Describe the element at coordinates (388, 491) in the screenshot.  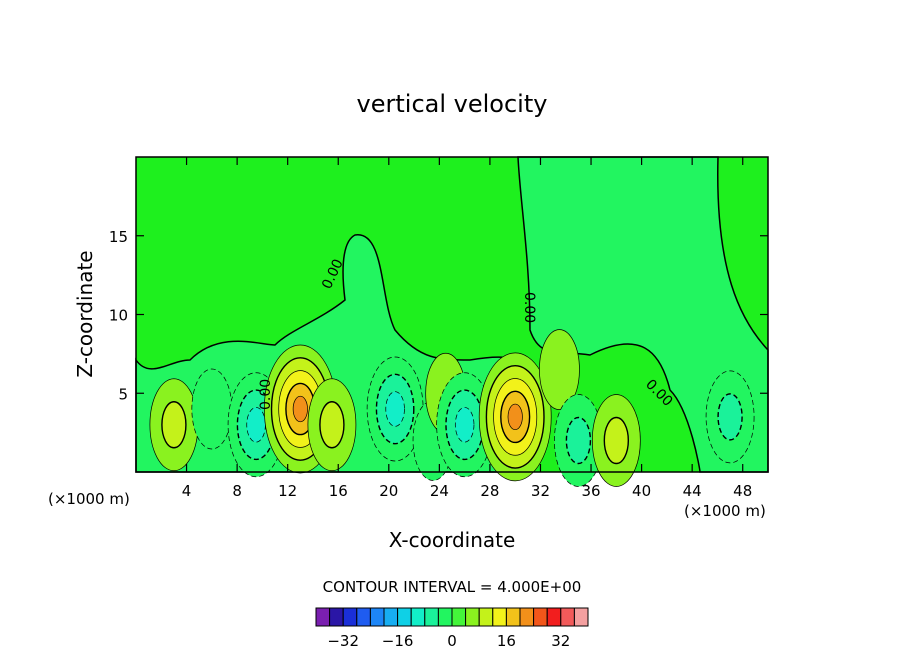
I see `x-tick-label: 20` at that location.